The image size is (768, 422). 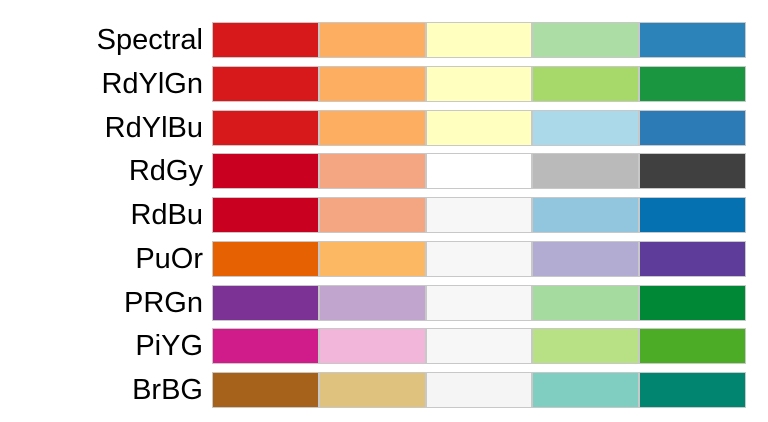 I want to click on palette-name: PuOr, so click(x=169, y=258).